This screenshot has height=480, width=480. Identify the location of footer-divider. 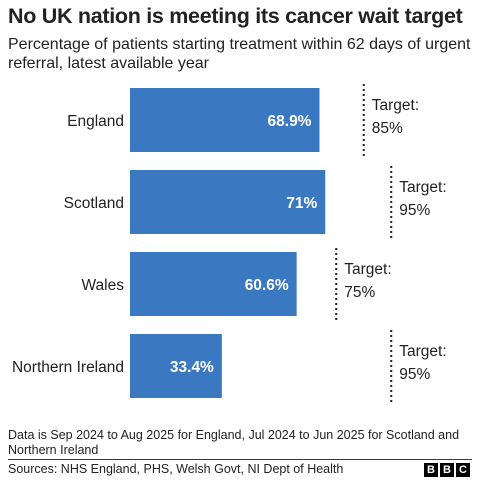
(240, 459).